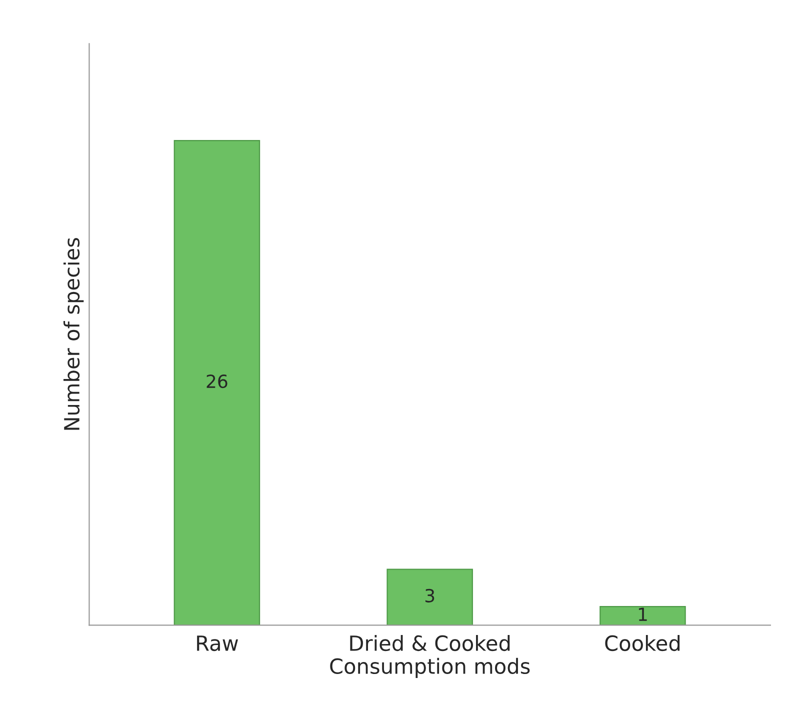 The image size is (811, 727). What do you see at coordinates (73, 334) in the screenshot?
I see `y-axis-title: Number of species` at bounding box center [73, 334].